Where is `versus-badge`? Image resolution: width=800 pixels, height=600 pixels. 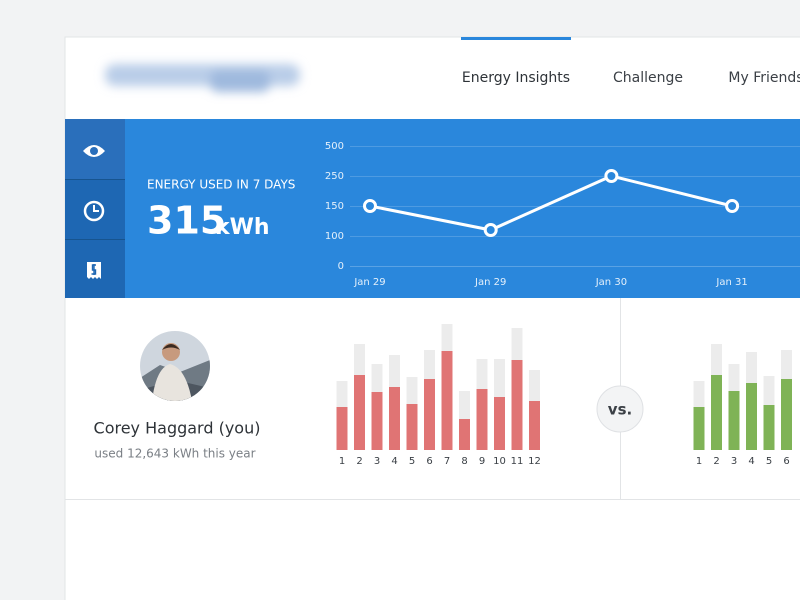 versus-badge is located at coordinates (620, 409).